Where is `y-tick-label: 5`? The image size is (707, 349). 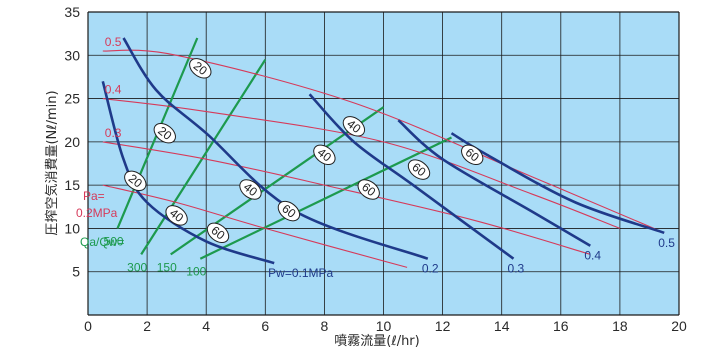
y-tick-label: 5 is located at coordinates (76, 272).